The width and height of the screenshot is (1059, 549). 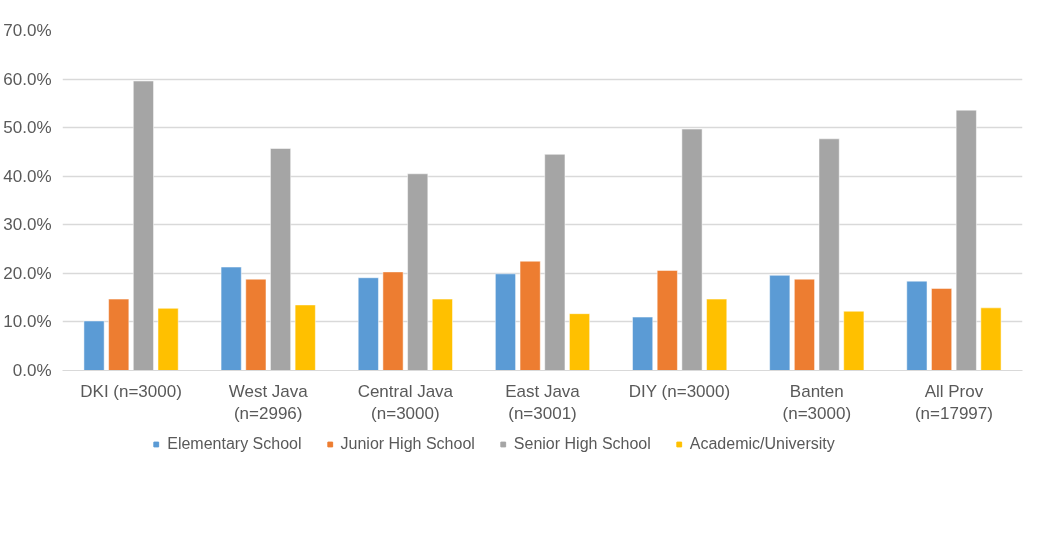 What do you see at coordinates (27, 128) in the screenshot?
I see `y-tick-label: 50.0%` at bounding box center [27, 128].